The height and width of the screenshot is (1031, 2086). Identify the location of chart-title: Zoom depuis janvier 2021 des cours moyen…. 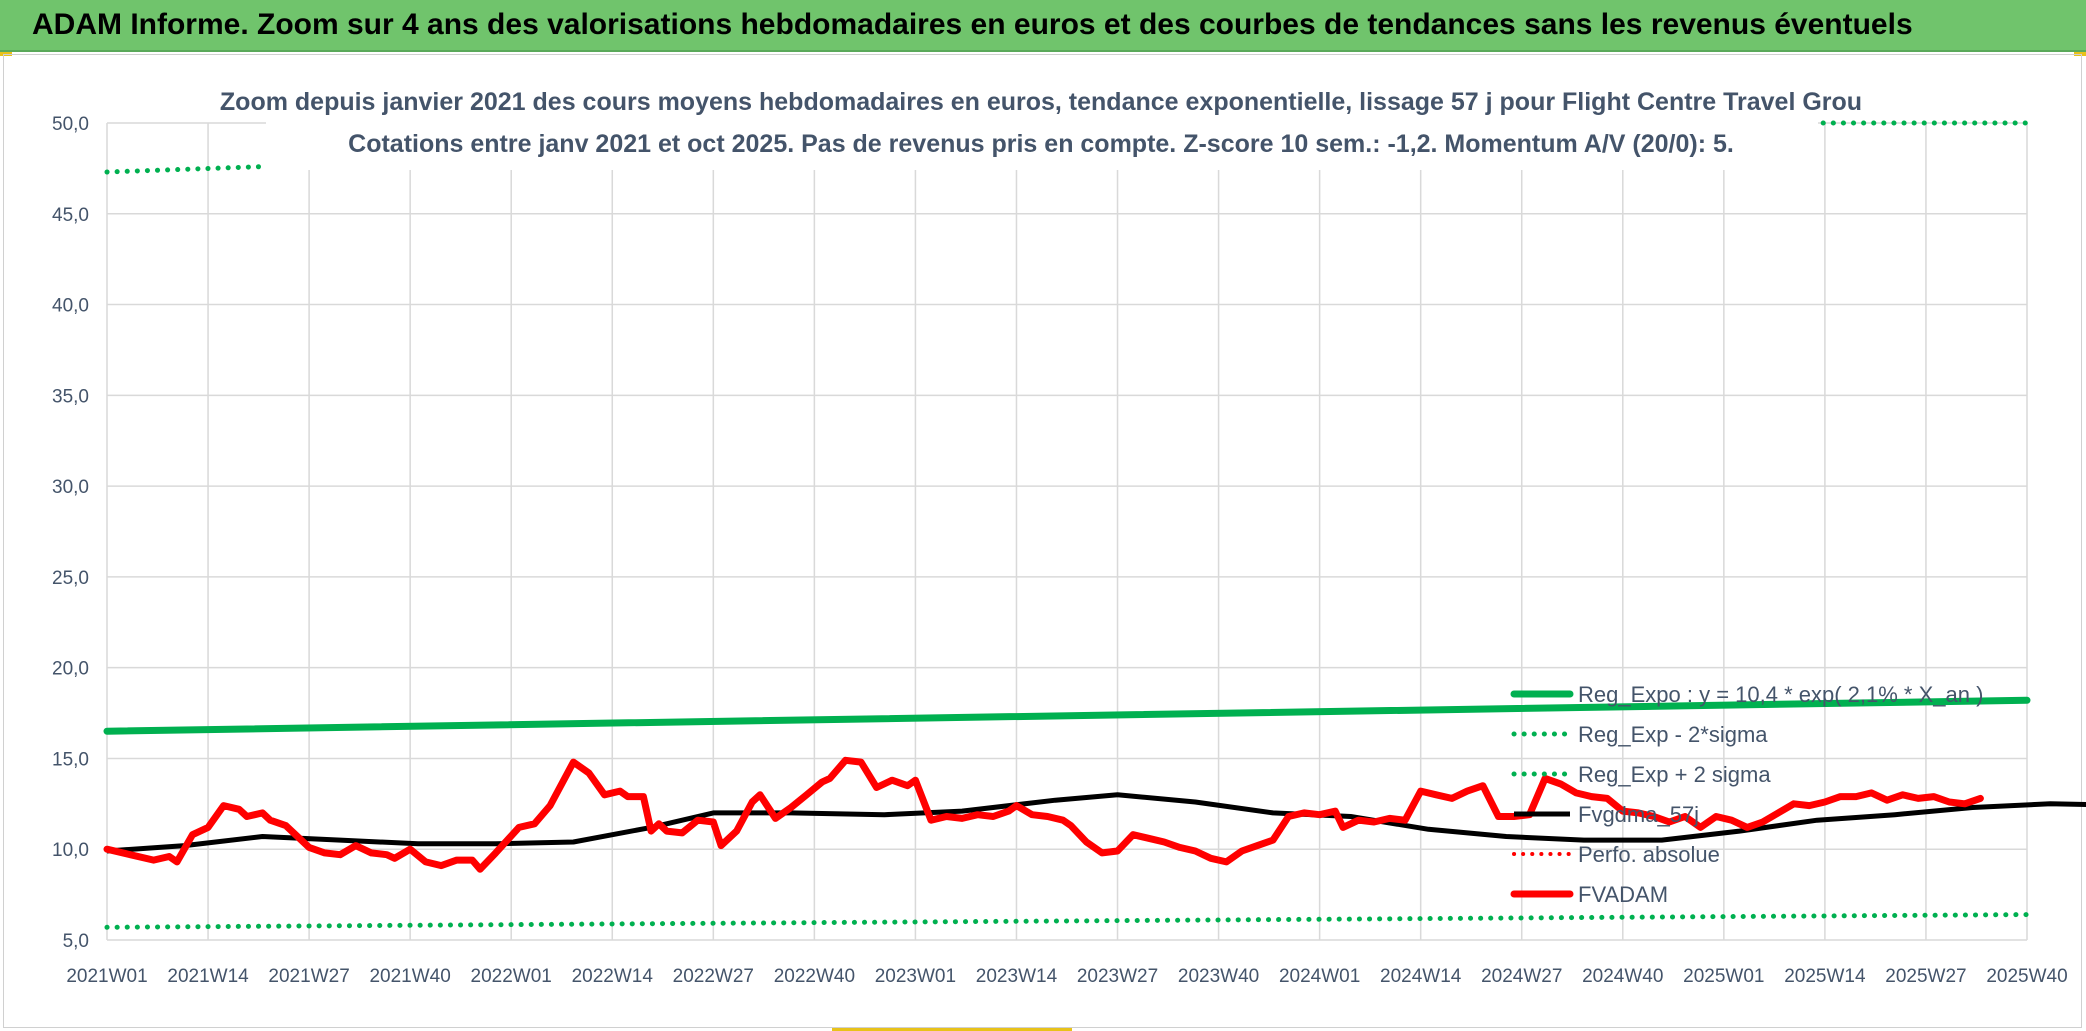
(1041, 102).